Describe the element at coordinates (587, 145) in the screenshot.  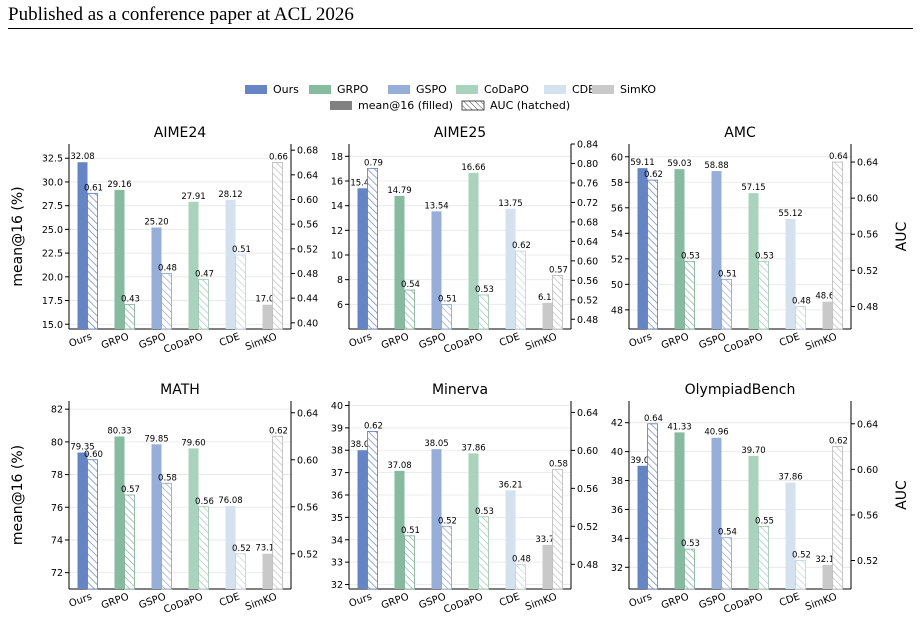
I see `y2-tick-label: 0.84` at that location.